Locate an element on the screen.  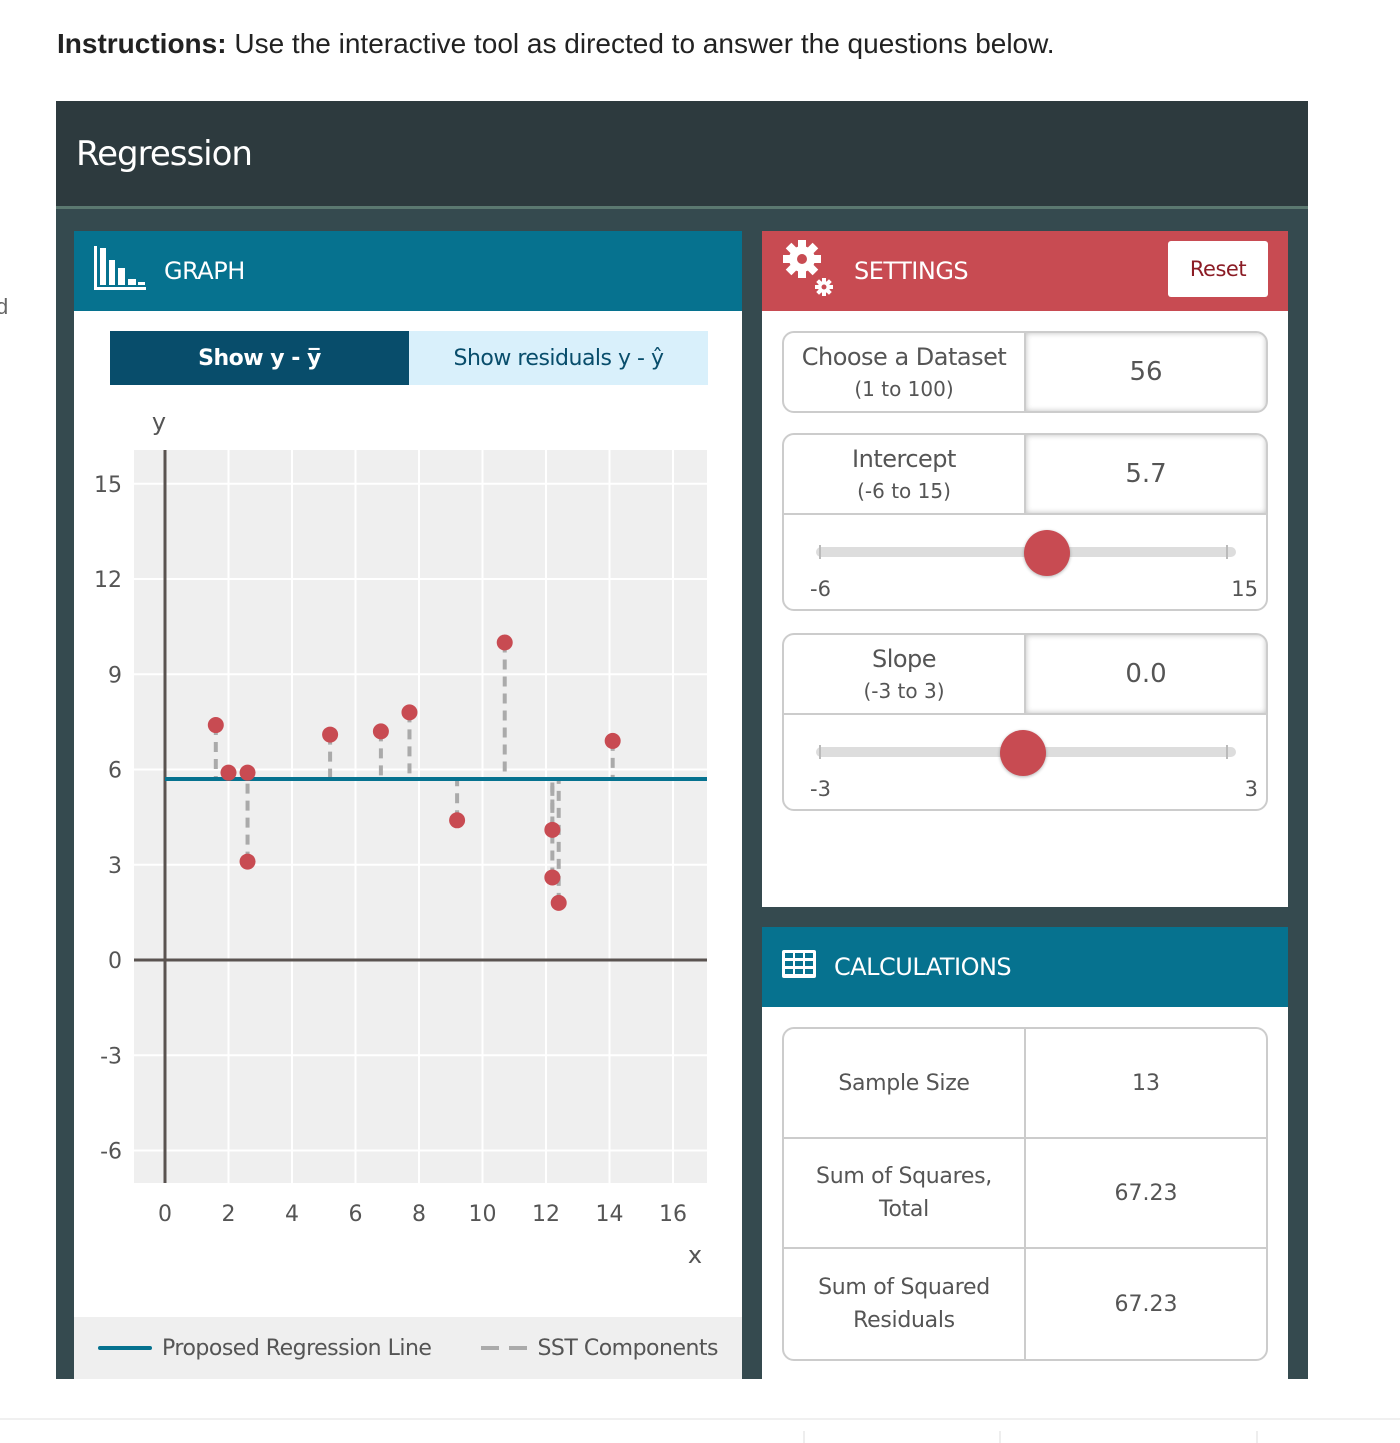
sample-size-value: 13 is located at coordinates (1146, 1083).